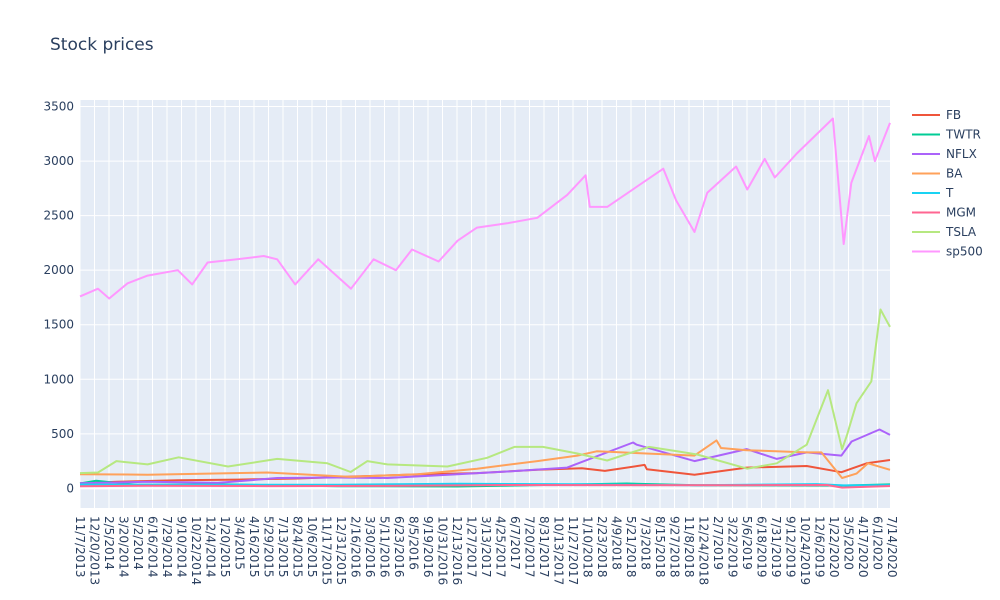  What do you see at coordinates (791, 547) in the screenshot?
I see `x-tick-label: 9/12/2019` at bounding box center [791, 547].